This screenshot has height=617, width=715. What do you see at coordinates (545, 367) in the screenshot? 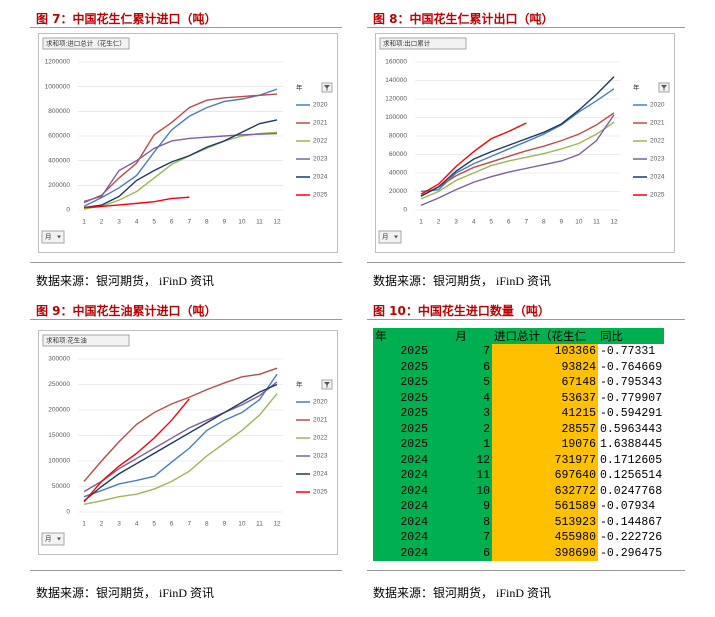
I see `table-cell: 93824` at bounding box center [545, 367].